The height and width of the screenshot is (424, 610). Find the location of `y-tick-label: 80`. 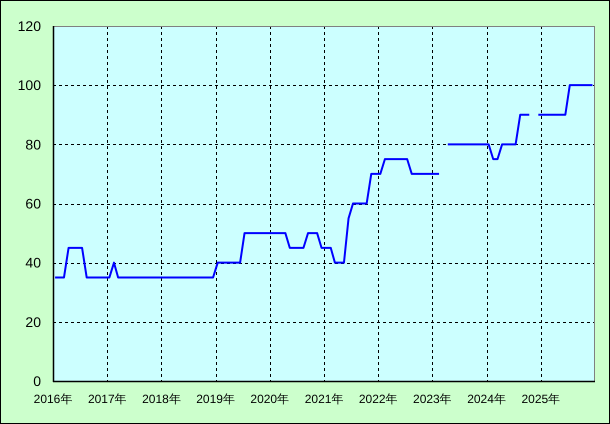

y-tick-label: 80 is located at coordinates (33, 144).